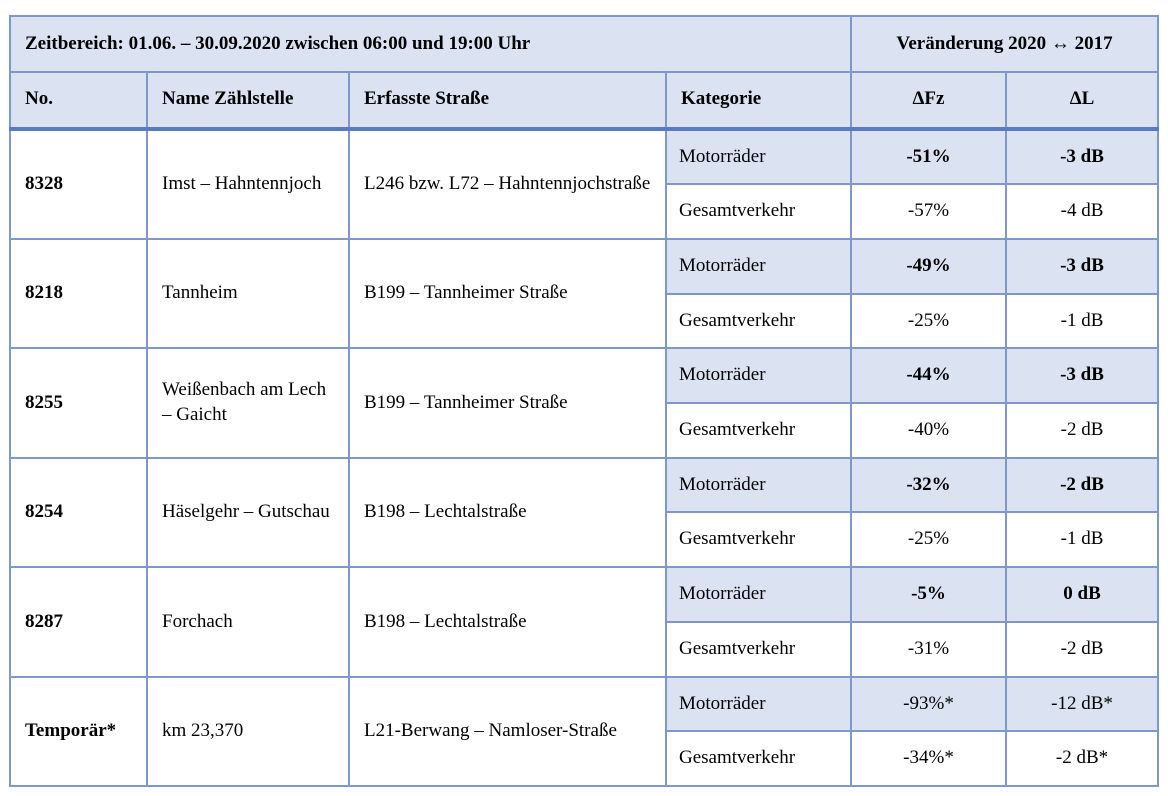 The width and height of the screenshot is (1168, 796). I want to click on delta-fz-value: -57%, so click(928, 211).